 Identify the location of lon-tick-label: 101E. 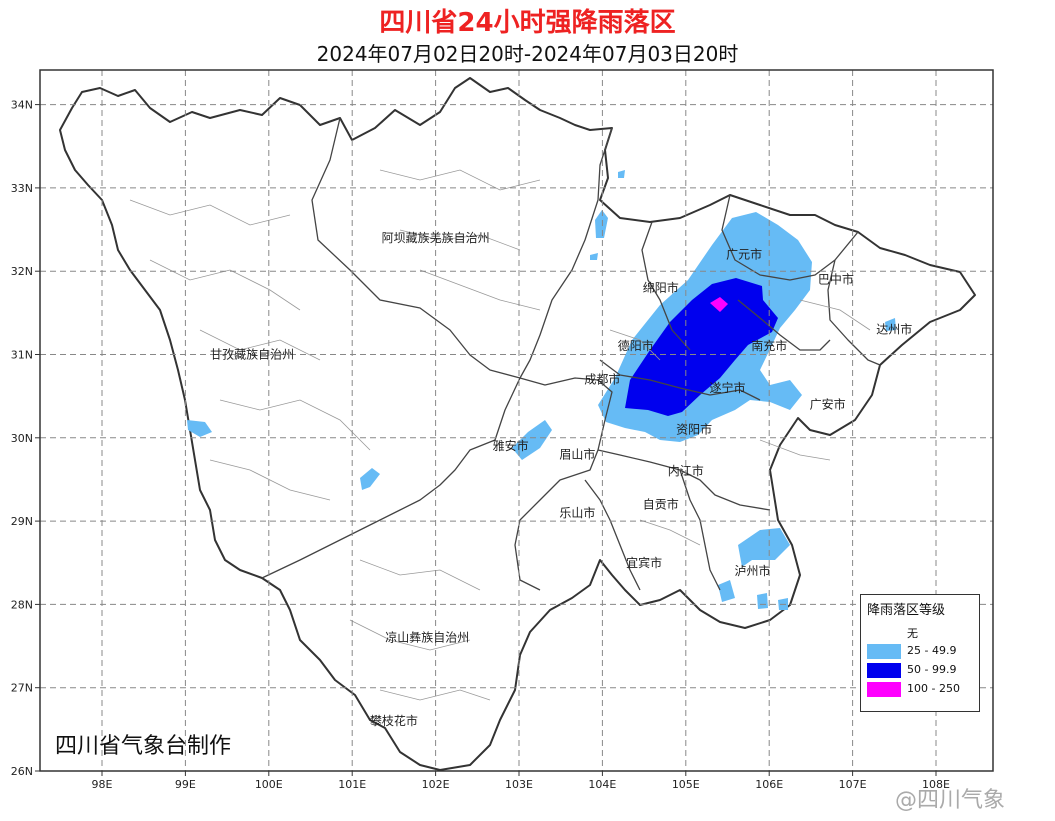
(352, 784).